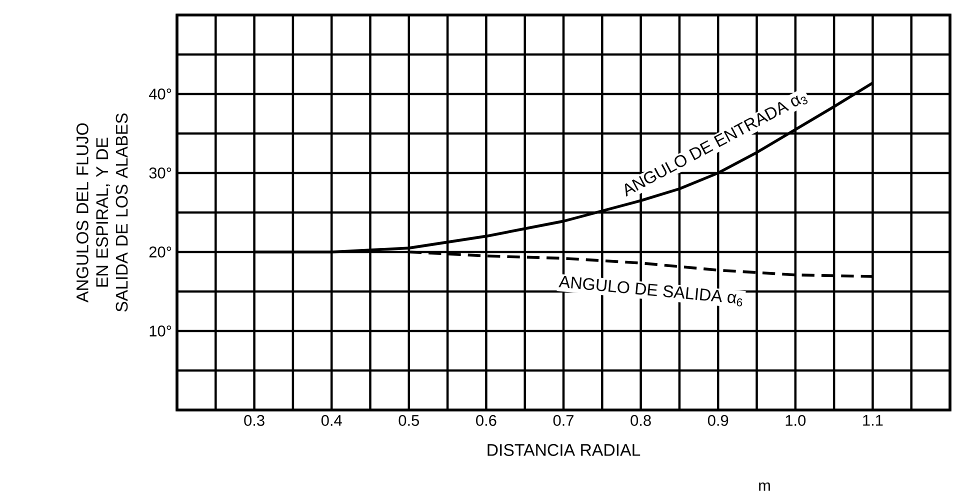  I want to click on x-tick-label: 0.9, so click(718, 420).